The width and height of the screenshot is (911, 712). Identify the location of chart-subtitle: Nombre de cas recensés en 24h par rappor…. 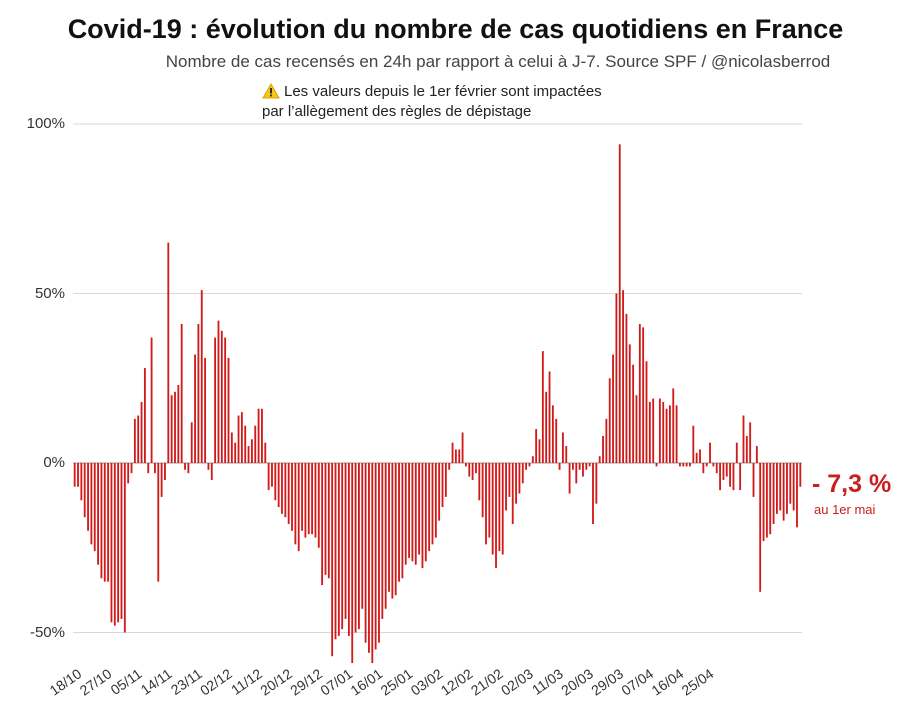
(498, 61).